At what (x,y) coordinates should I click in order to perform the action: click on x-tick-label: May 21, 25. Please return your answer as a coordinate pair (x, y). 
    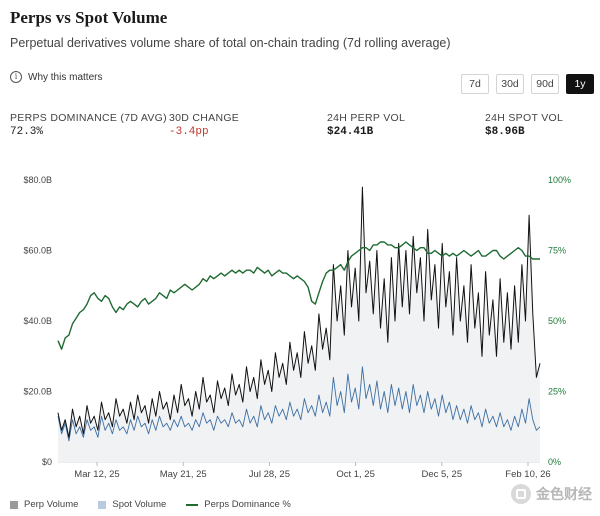
    Looking at the image, I should click on (183, 474).